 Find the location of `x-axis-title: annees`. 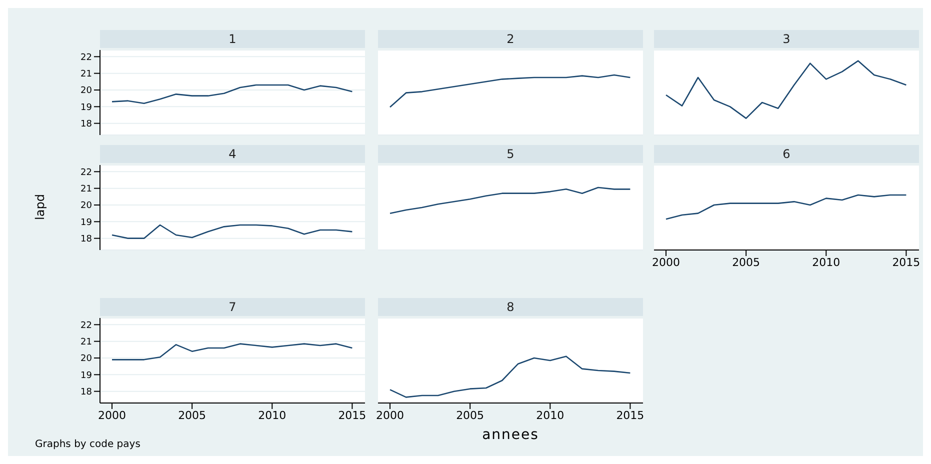

x-axis-title: annees is located at coordinates (510, 435).